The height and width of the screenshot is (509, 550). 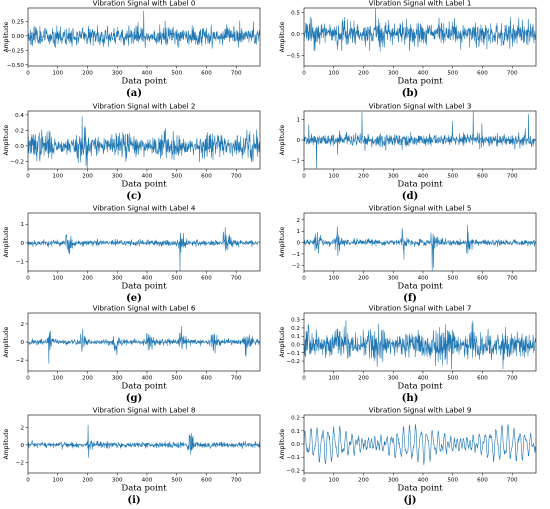 I want to click on y-tick-label: −0.25, so click(x=16, y=51).